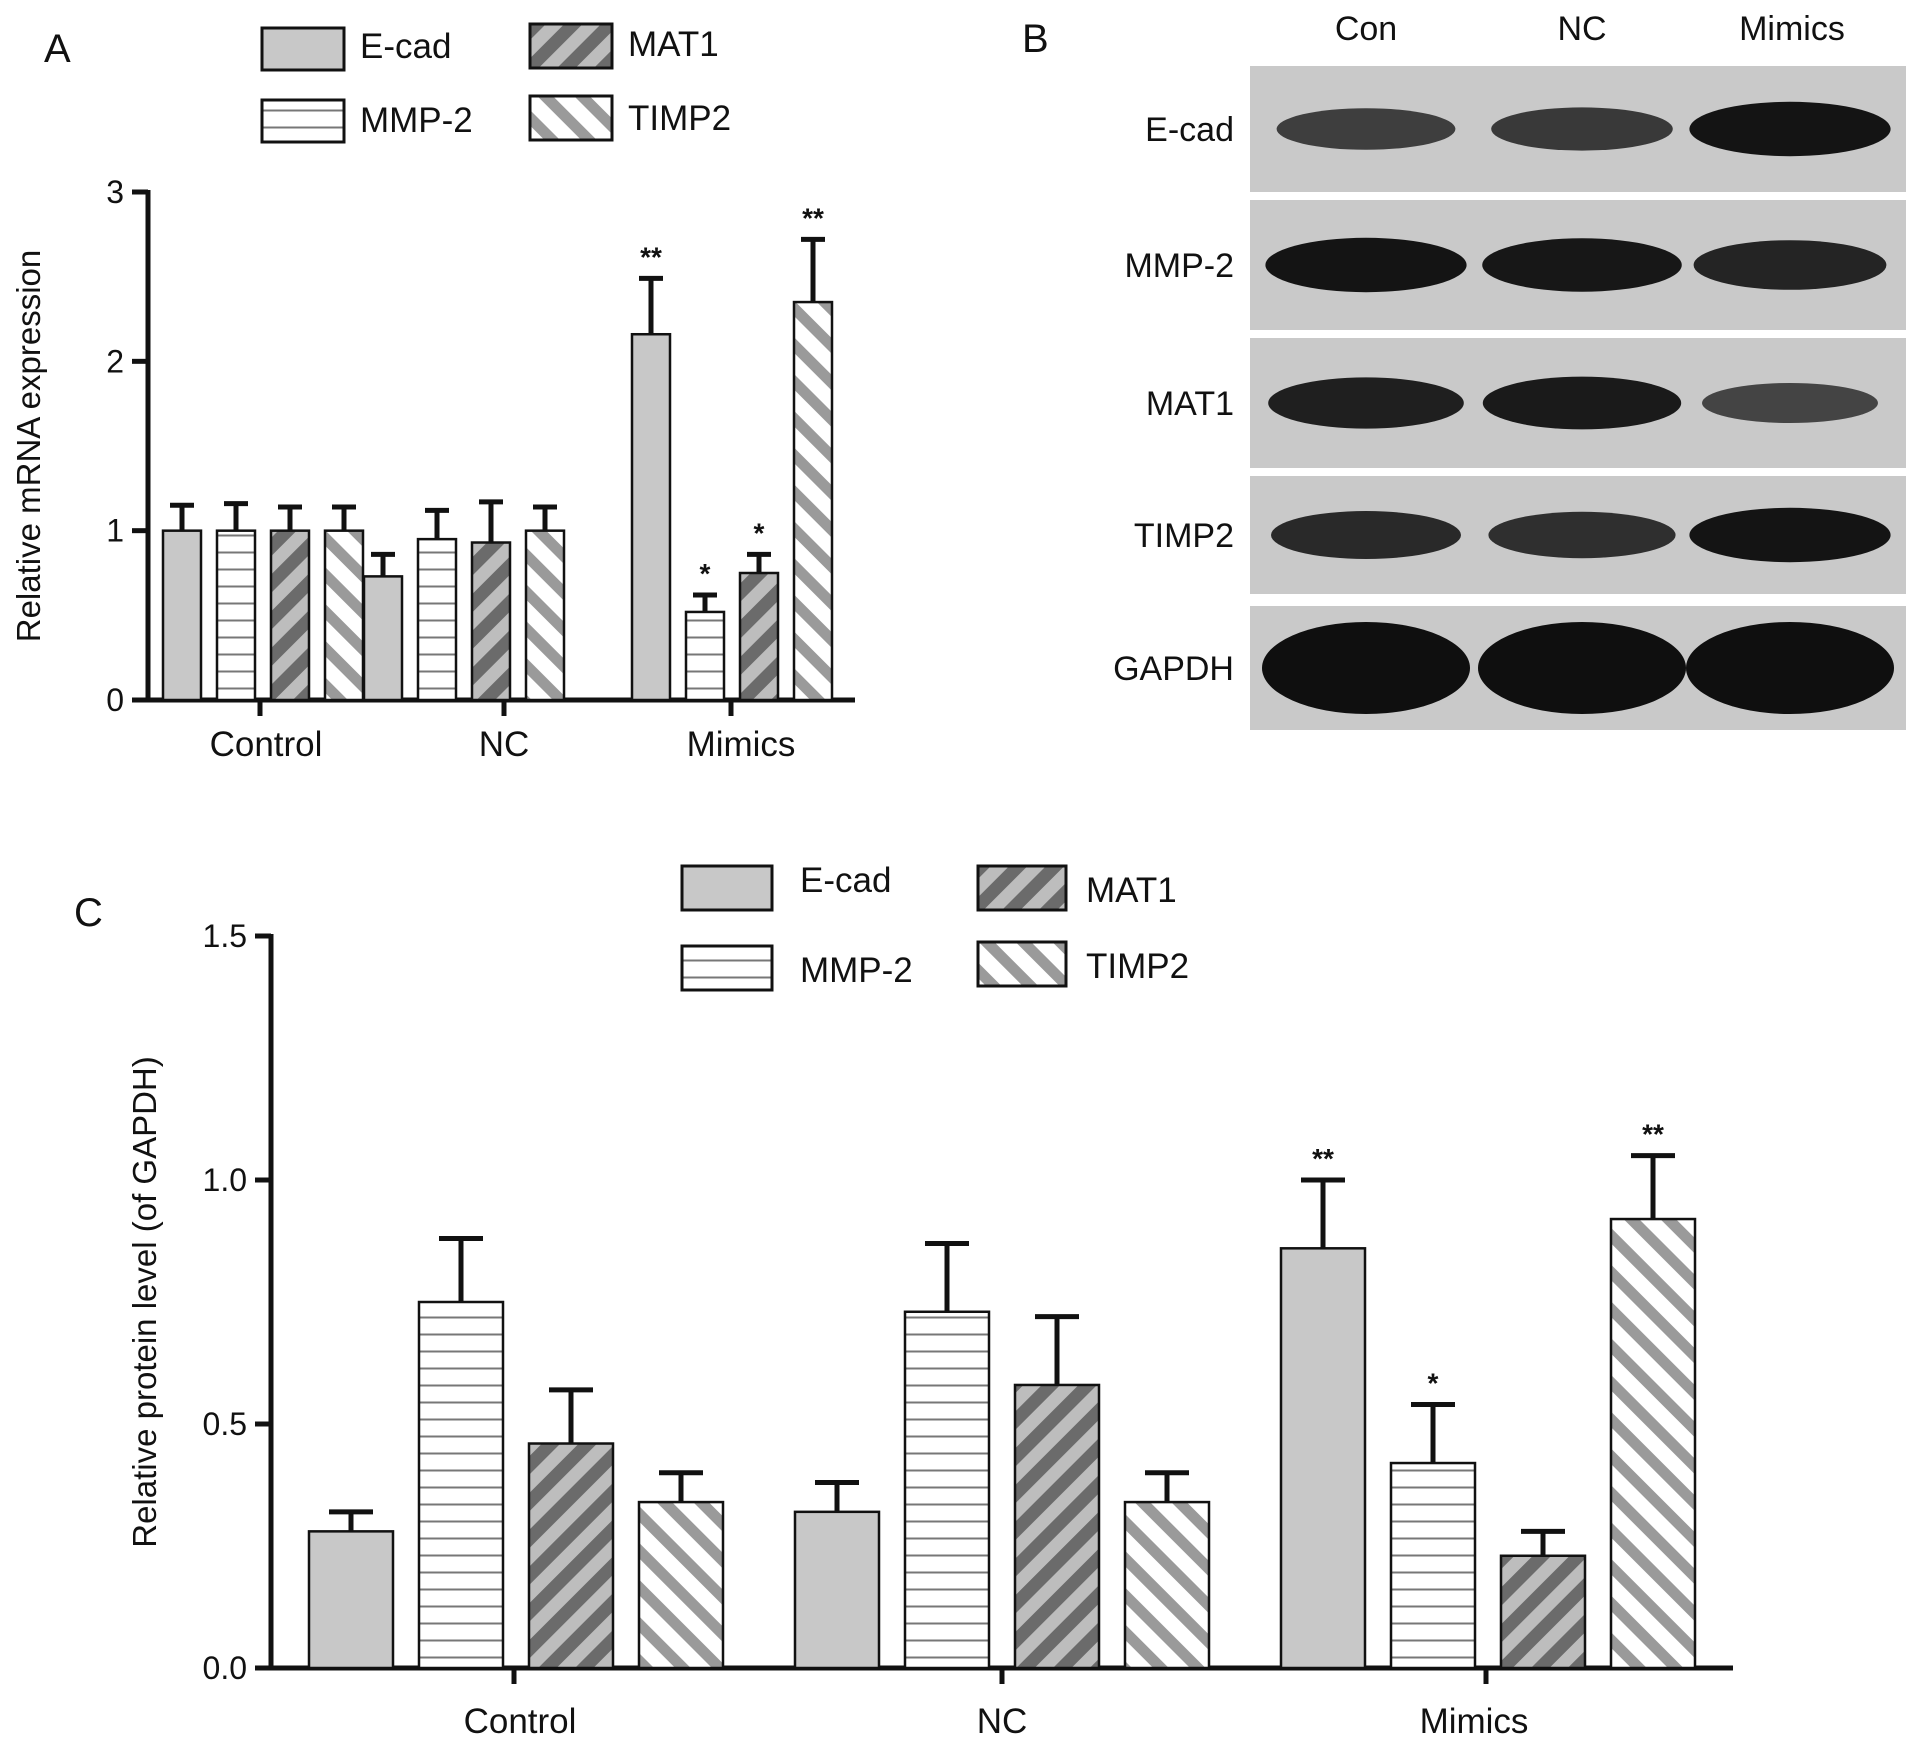  What do you see at coordinates (741, 744) in the screenshot?
I see `chart-a-category-label-mimics: Mimics` at bounding box center [741, 744].